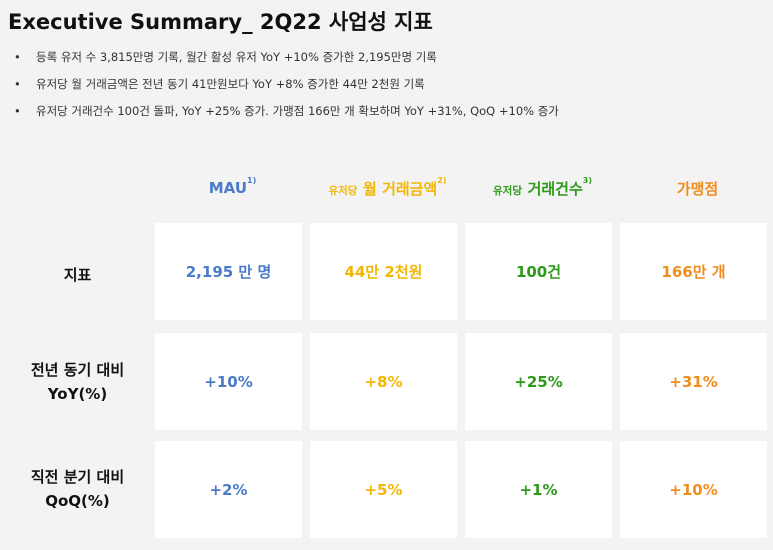 The image size is (773, 550). I want to click on cell-mau-yoy: +10%, so click(228, 381).